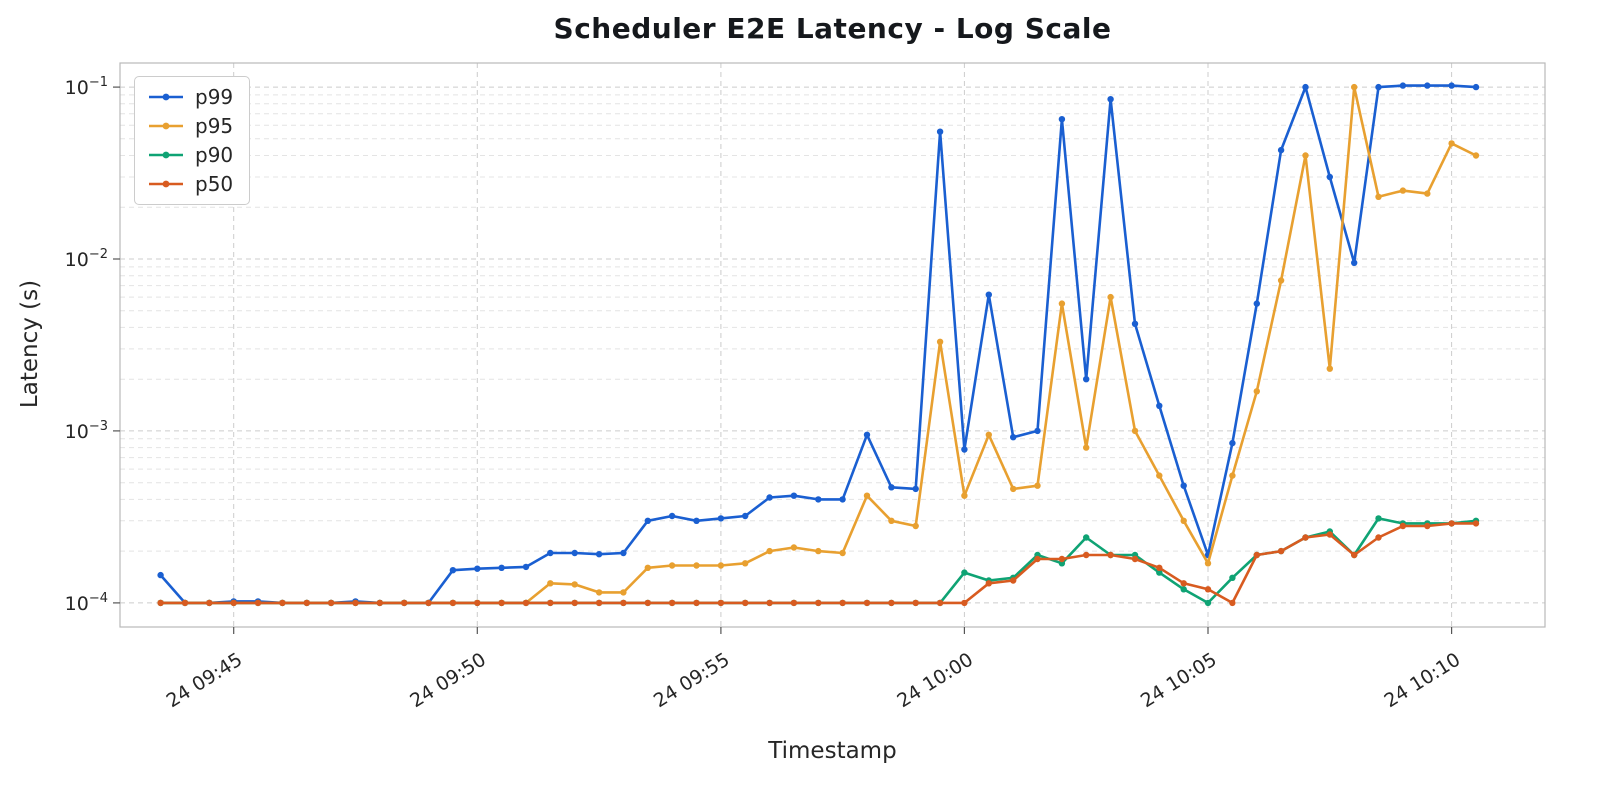  I want to click on legend-item-p50: p50, so click(190, 184).